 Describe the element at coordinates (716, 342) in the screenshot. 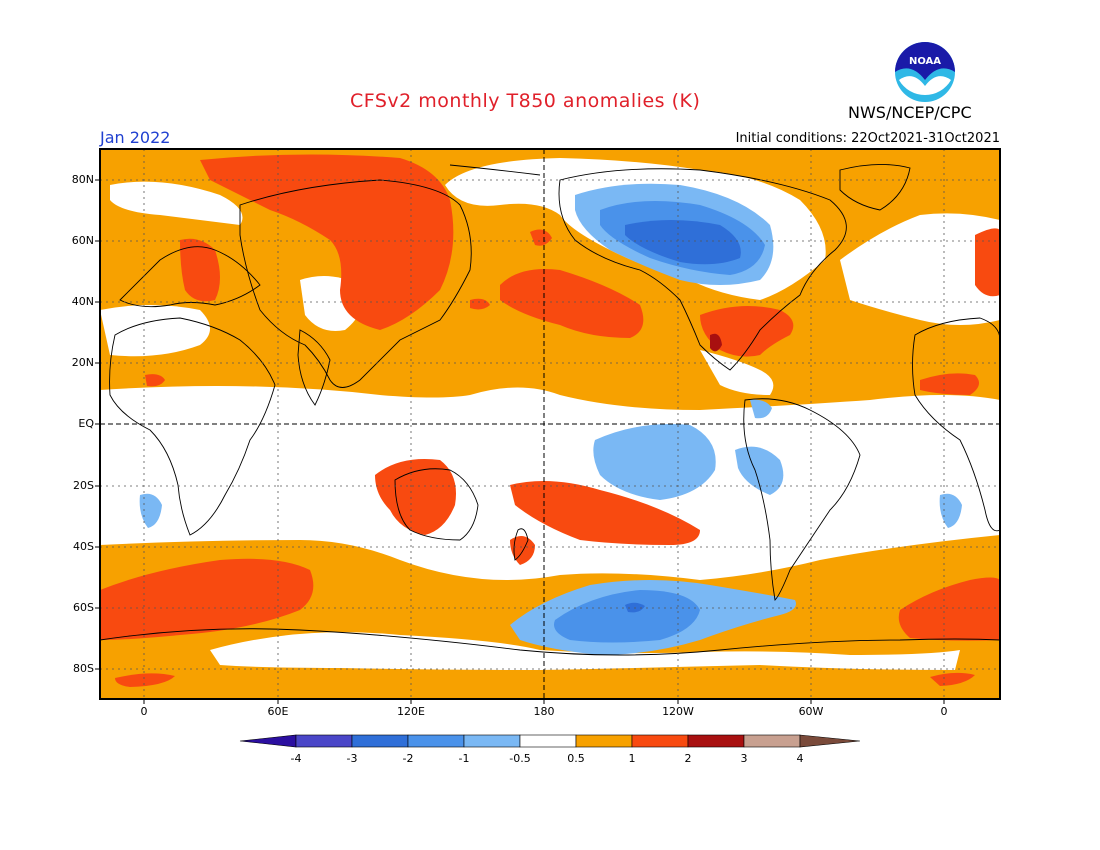

I see `strong-warm-anomaly` at that location.